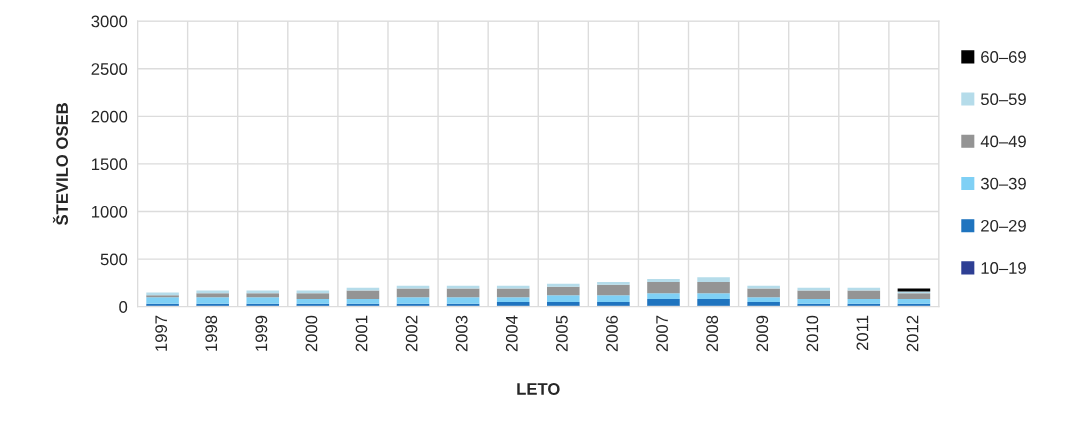  Describe the element at coordinates (538, 389) in the screenshot. I see `x-axis-title: LETO` at that location.